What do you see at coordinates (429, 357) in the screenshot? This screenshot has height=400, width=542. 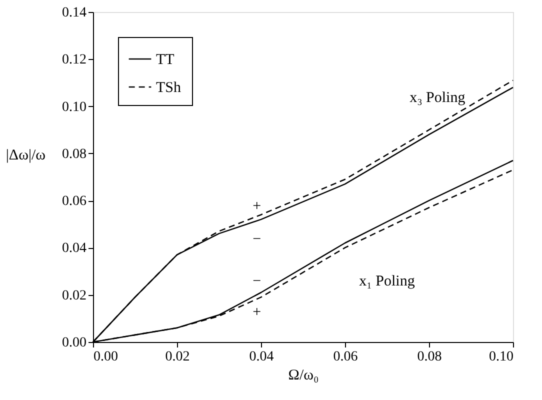 I see `x-tick-label: 0.08` at bounding box center [429, 357].